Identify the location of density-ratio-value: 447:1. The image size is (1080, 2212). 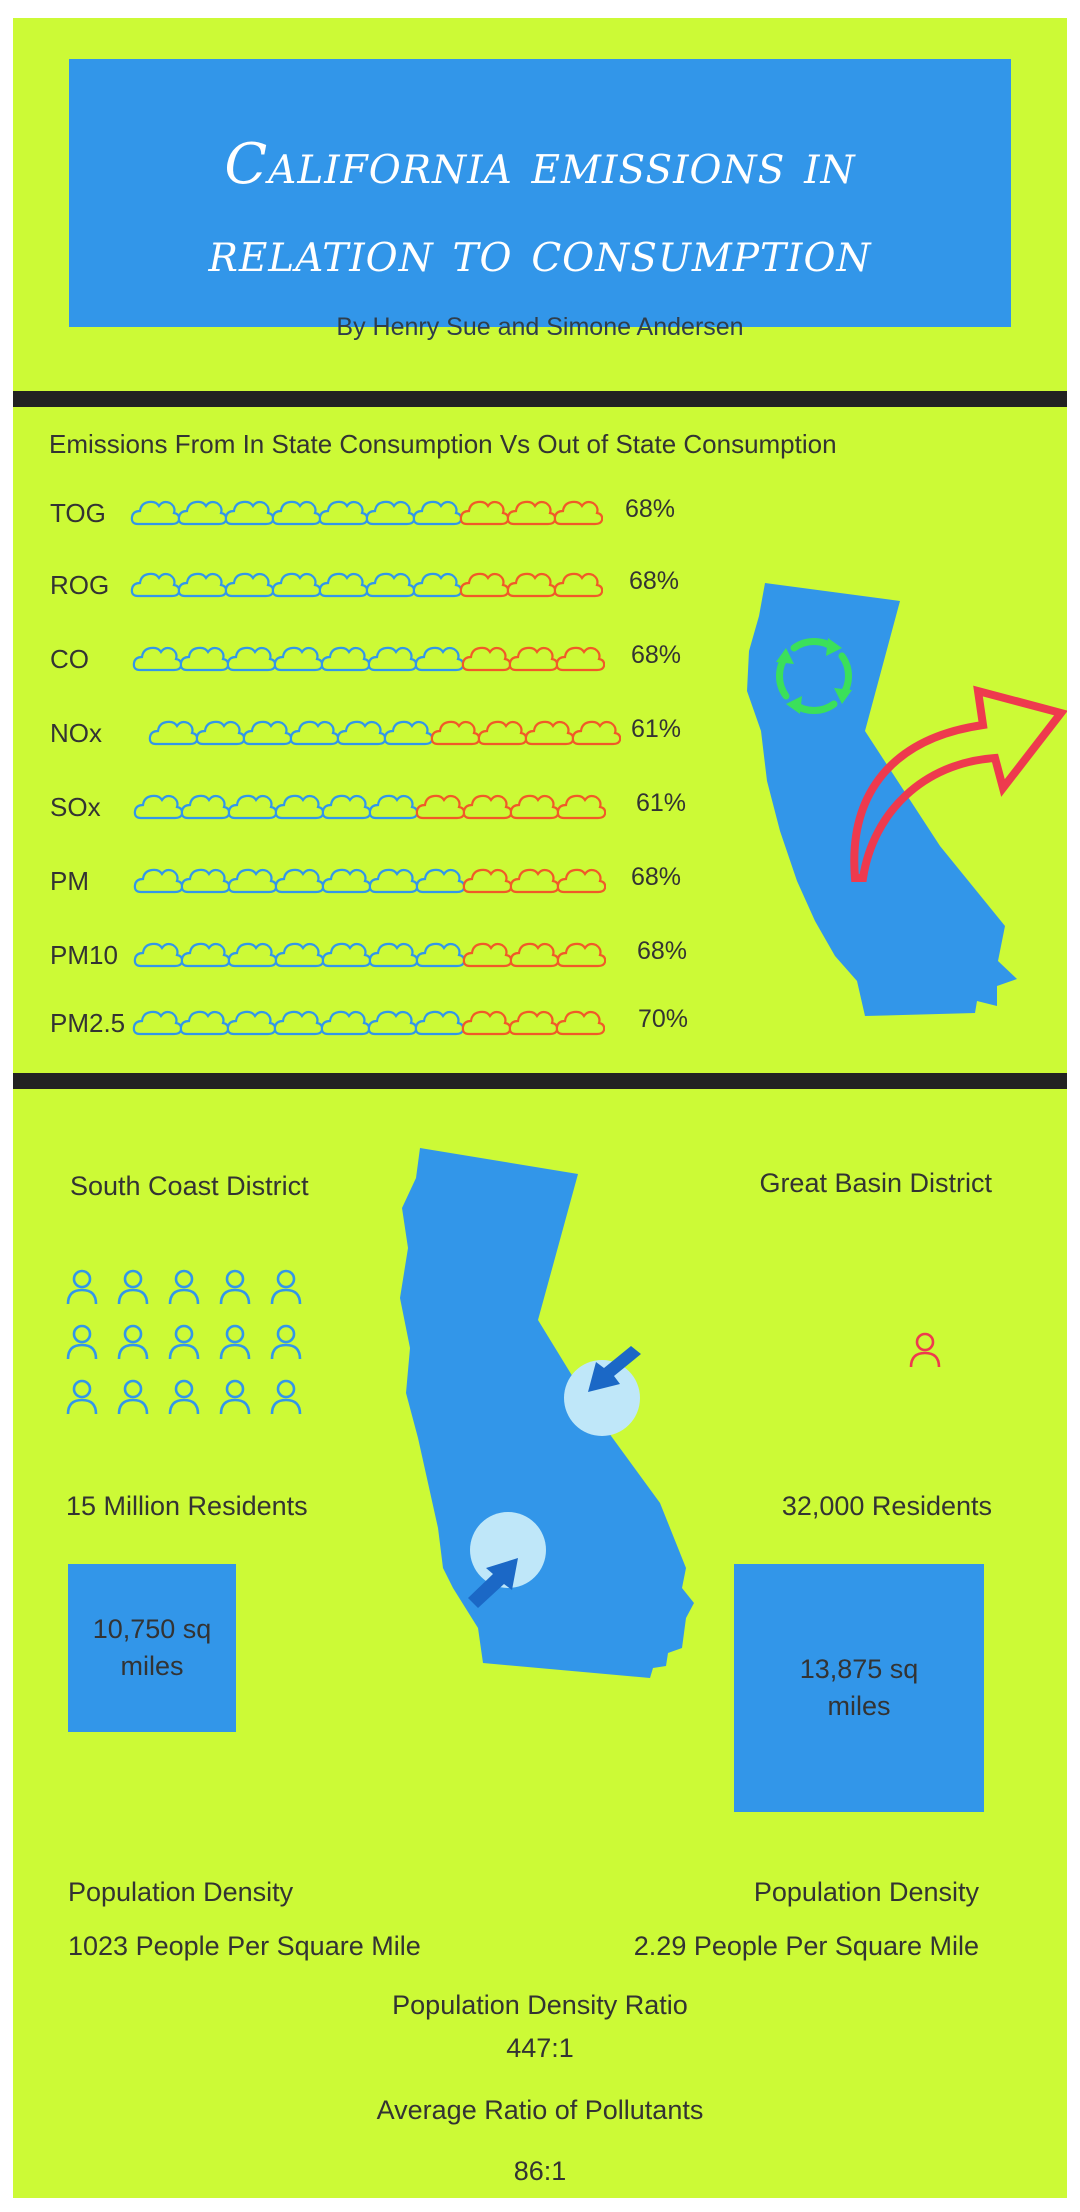
(540, 2048).